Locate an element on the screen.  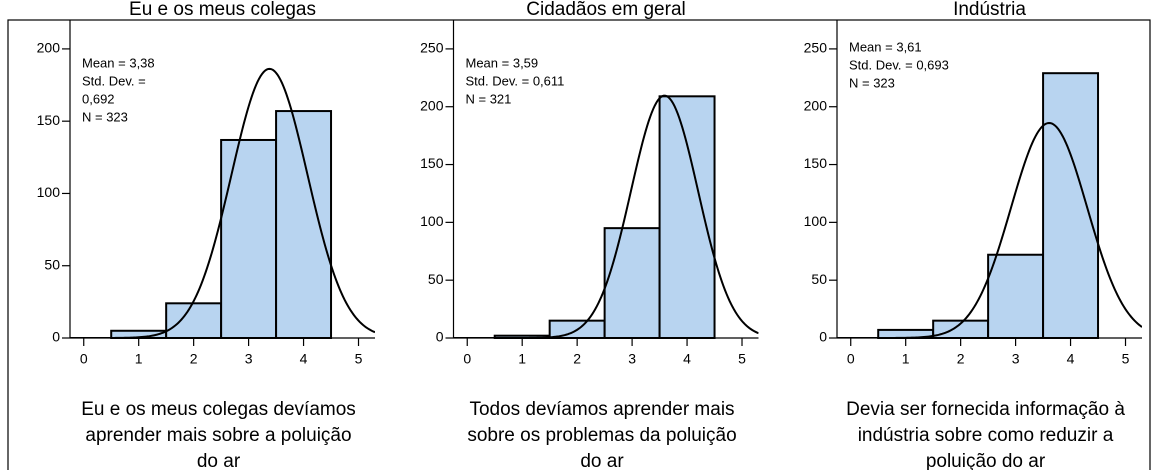
x-axis-label: aprender mais sobre a poluição is located at coordinates (218, 435).